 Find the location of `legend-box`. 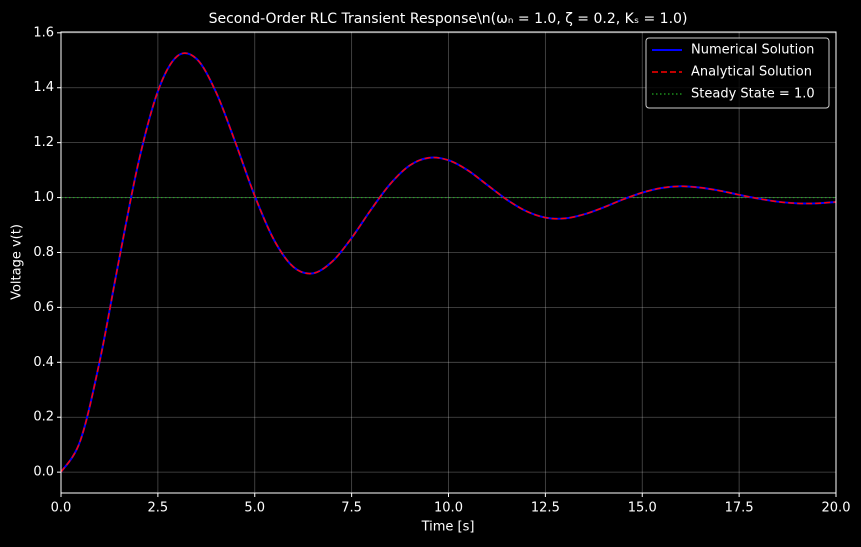

legend-box is located at coordinates (737, 73).